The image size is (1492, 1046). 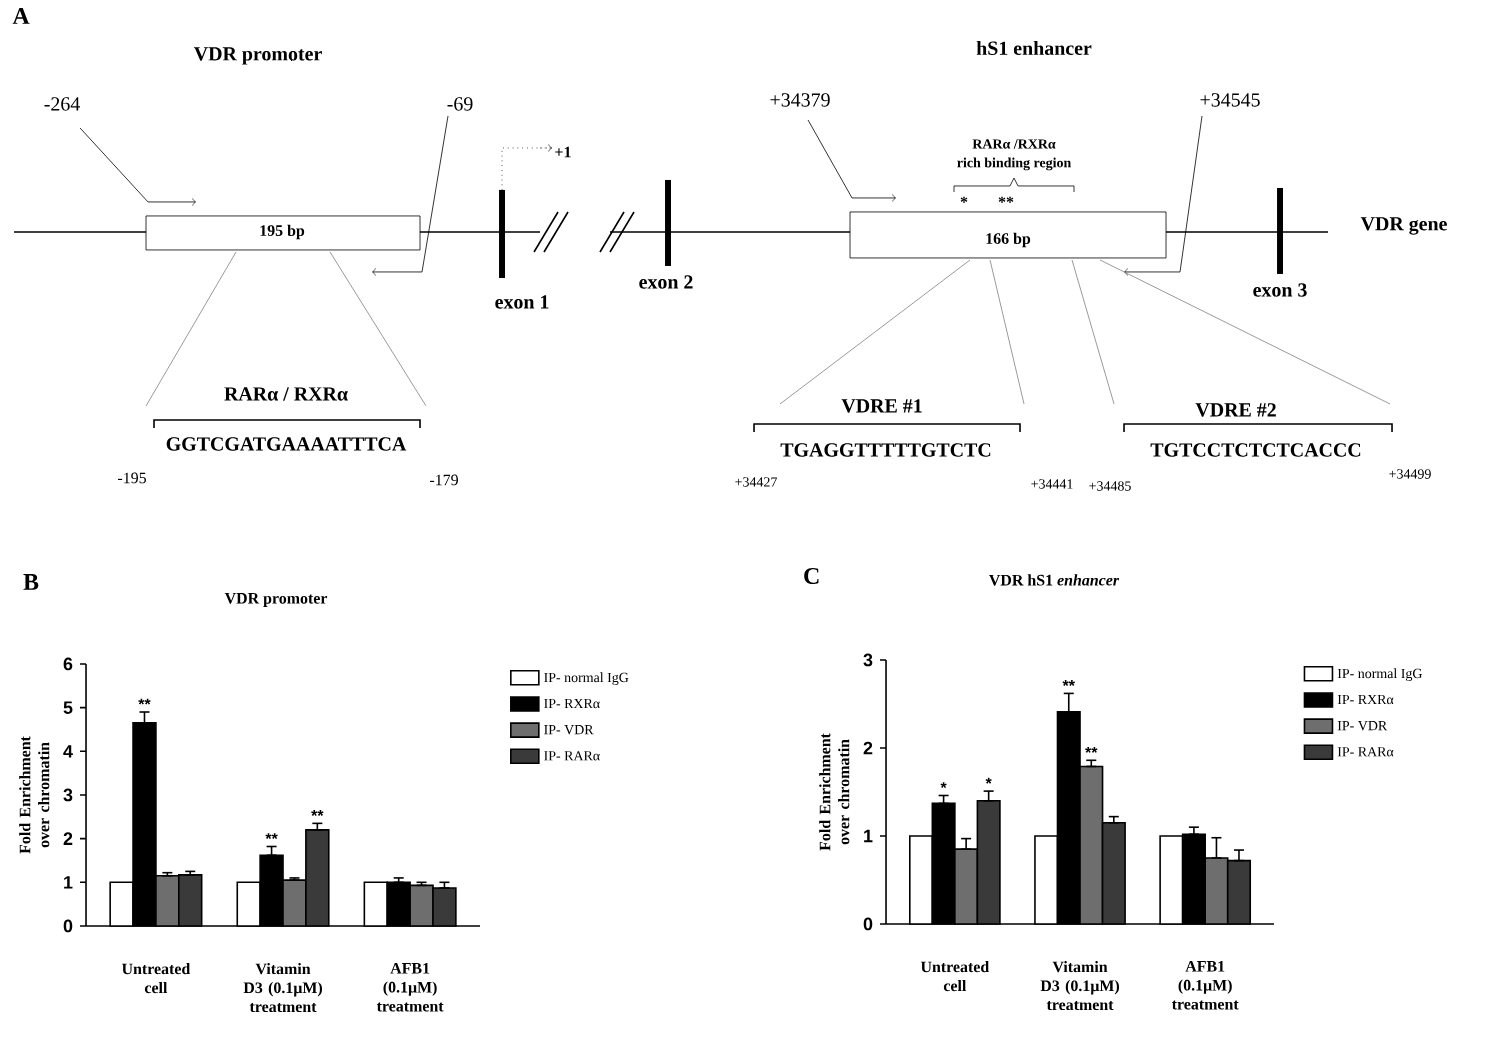 I want to click on text: C, so click(x=811, y=575).